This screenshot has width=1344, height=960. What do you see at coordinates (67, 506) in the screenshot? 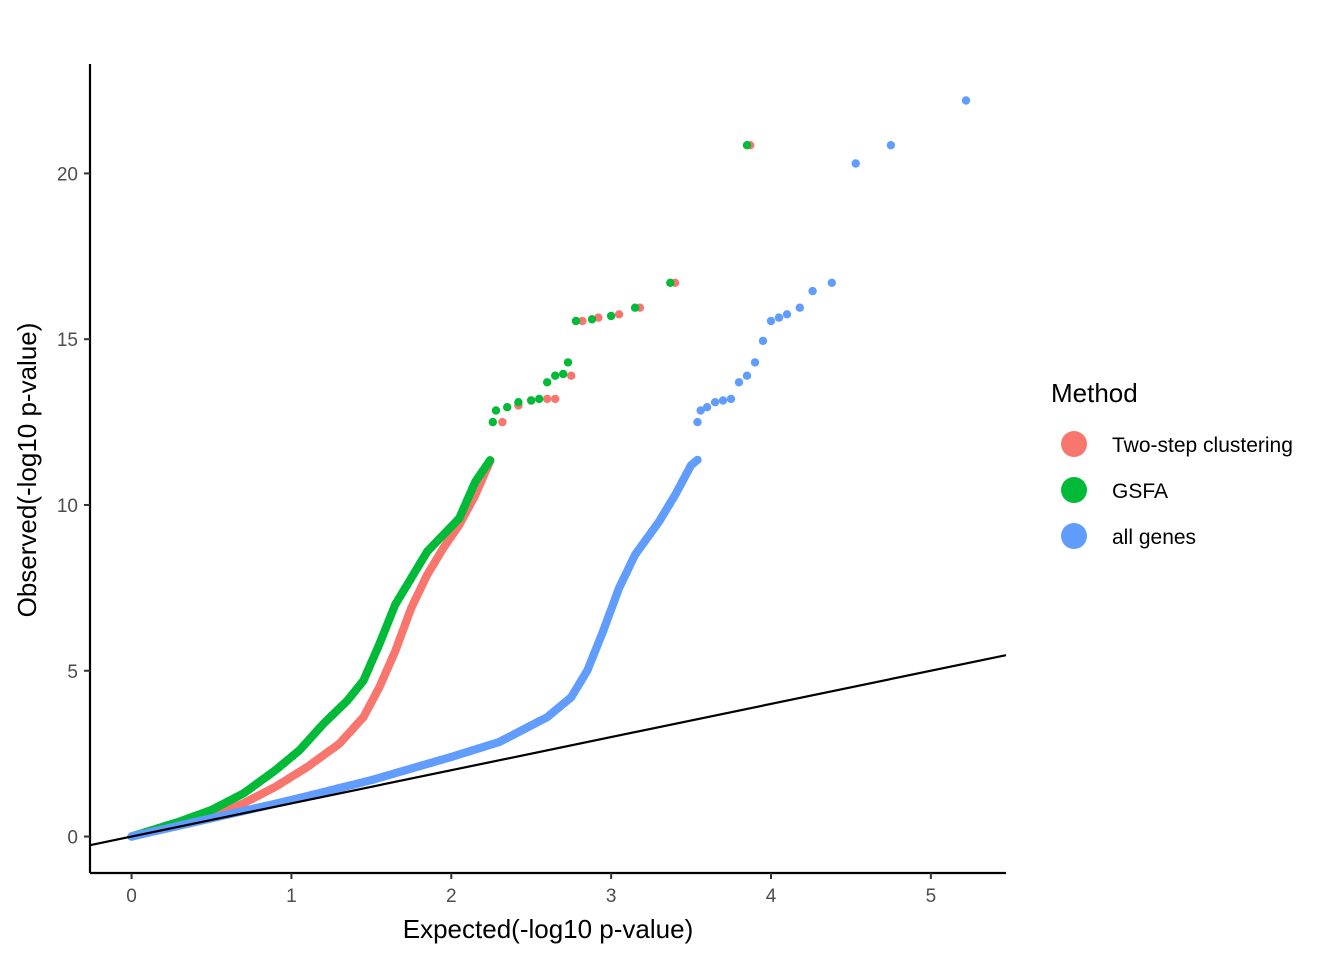
I see `y-tick-label: 10` at bounding box center [67, 506].